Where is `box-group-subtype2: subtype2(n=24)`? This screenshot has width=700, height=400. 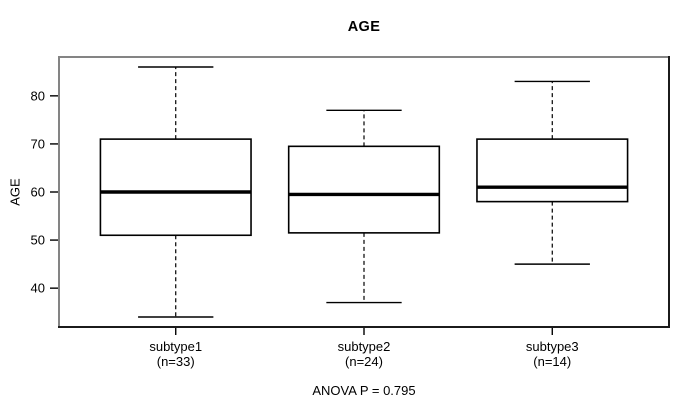 box-group-subtype2: subtype2(n=24) is located at coordinates (364, 239).